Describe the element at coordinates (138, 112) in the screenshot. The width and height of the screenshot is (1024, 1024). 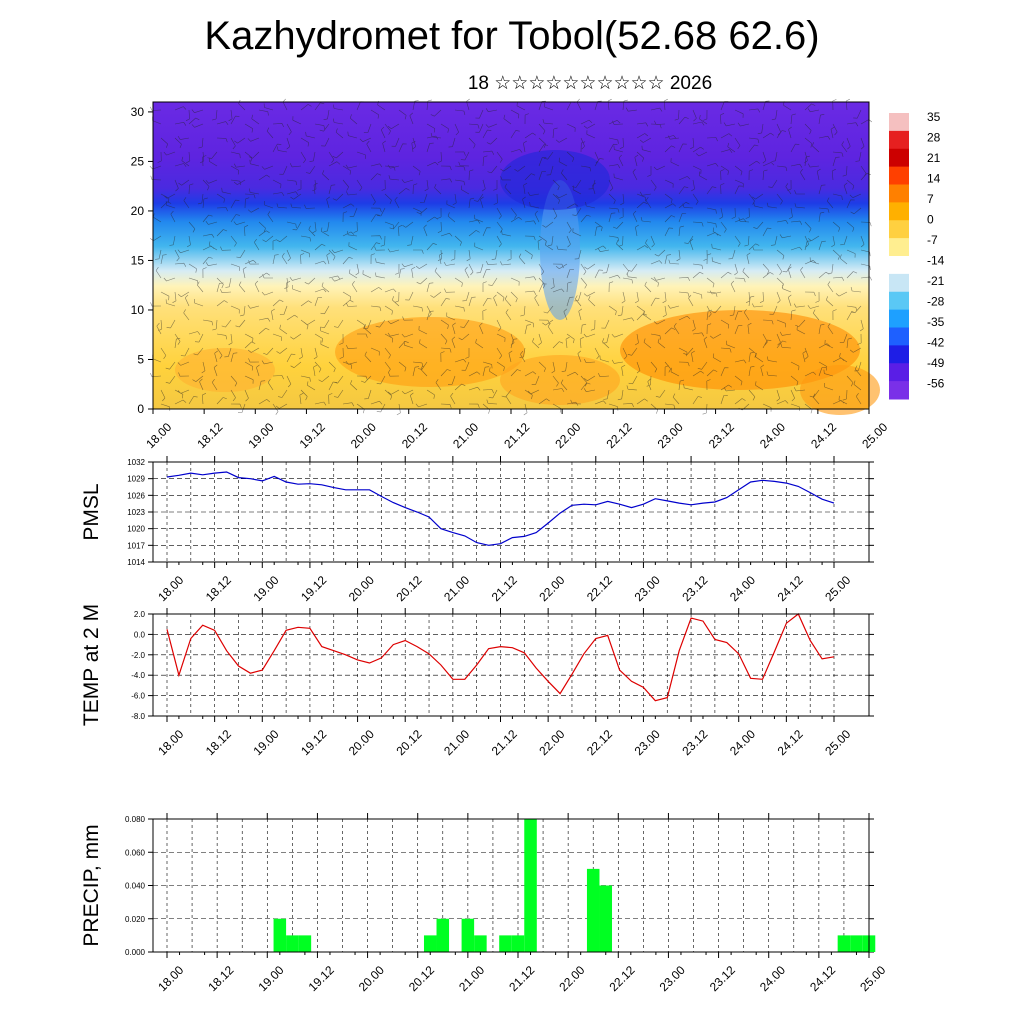
I see `heatmap-ytick-6: 30` at that location.